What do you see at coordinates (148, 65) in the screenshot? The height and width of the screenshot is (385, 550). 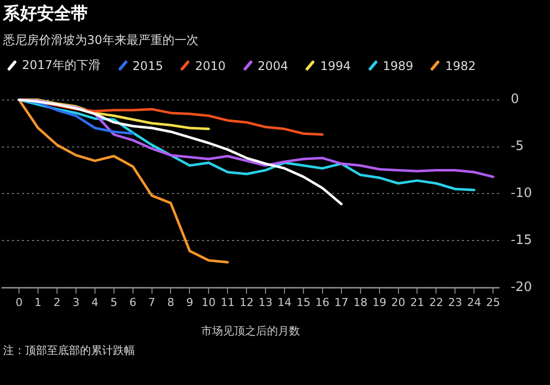 I see `legend-label: 2015` at bounding box center [148, 65].